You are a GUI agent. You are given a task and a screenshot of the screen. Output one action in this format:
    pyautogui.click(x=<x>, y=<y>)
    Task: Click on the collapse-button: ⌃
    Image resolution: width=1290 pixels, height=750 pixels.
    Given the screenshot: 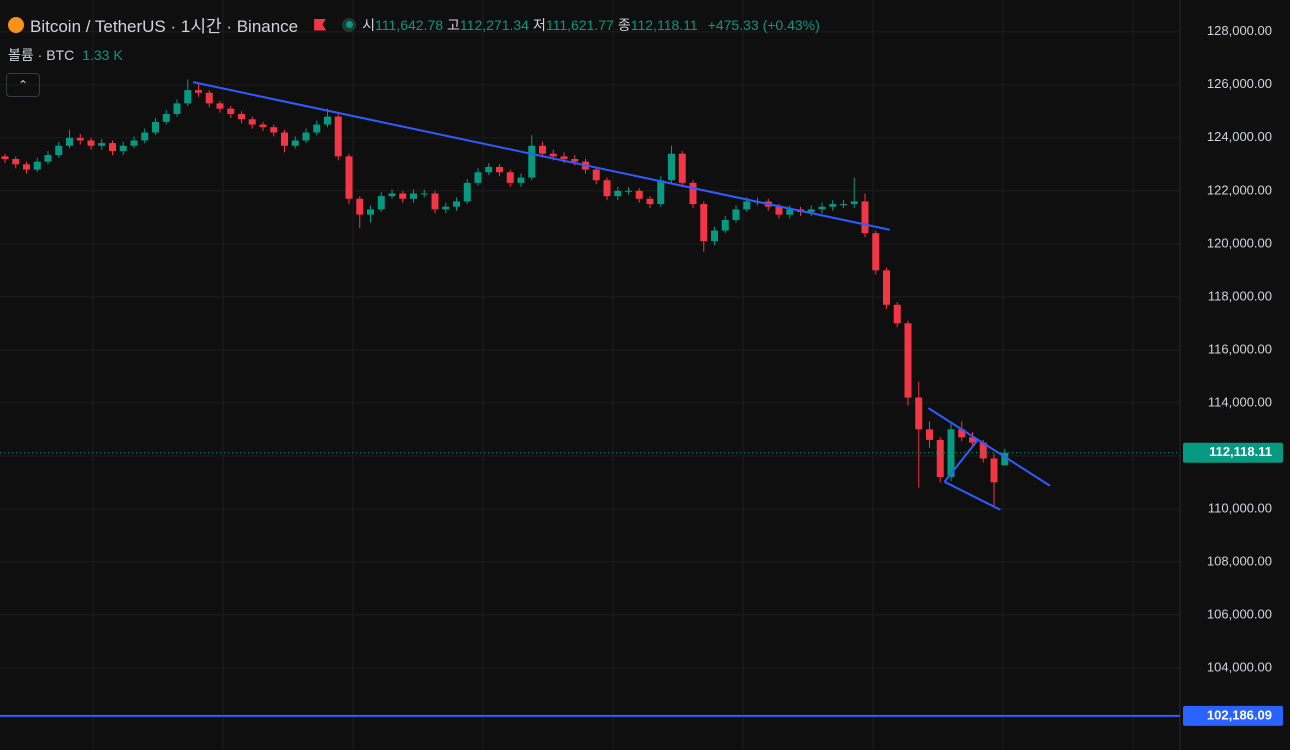 What is the action you would take?
    pyautogui.click(x=23, y=85)
    